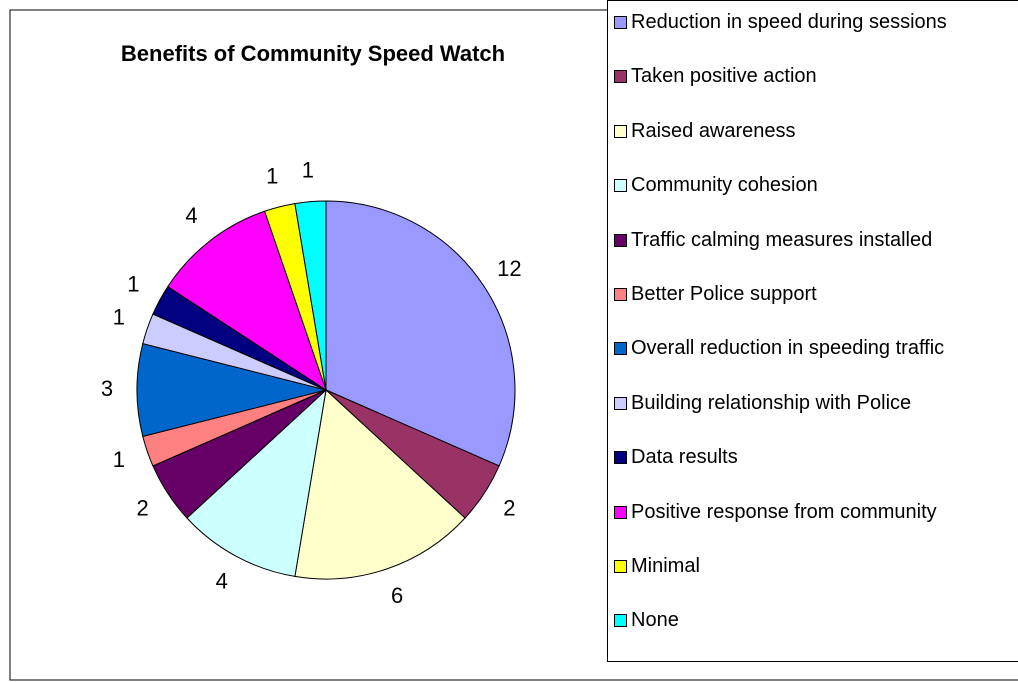 This screenshot has width=1018, height=682. I want to click on legend-item: Community cohesion, so click(716, 185).